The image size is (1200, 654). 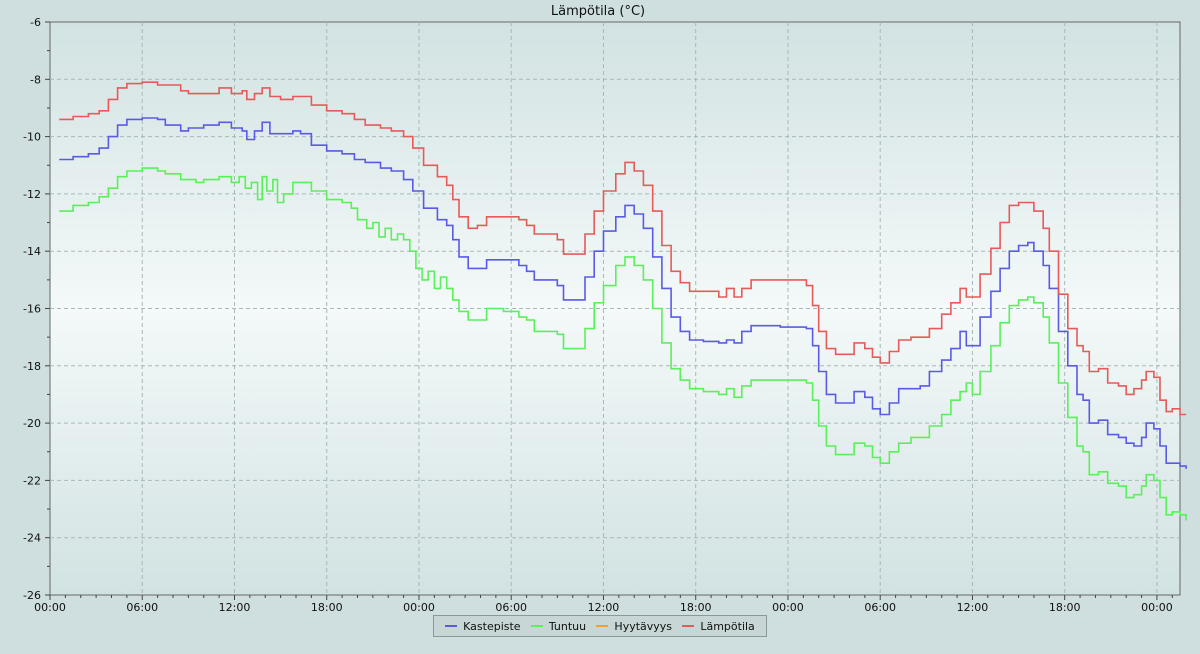 I want to click on y-tick-label: -24, so click(x=32, y=538).